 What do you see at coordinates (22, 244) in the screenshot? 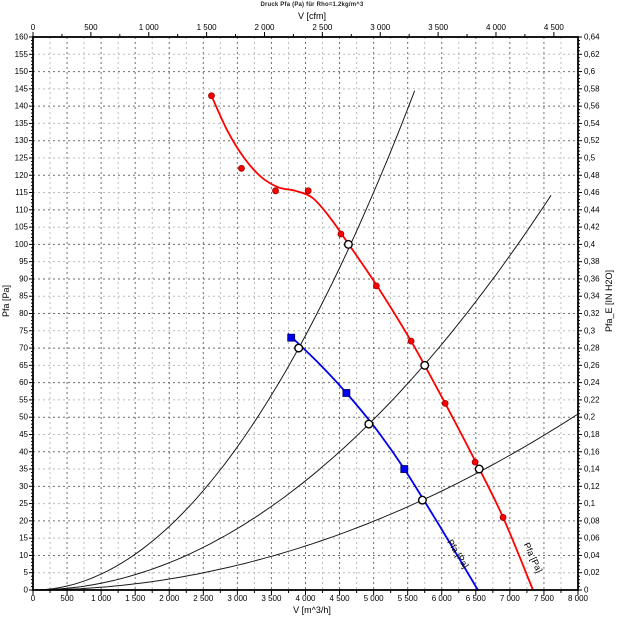
I see `tick-label: 100` at bounding box center [22, 244].